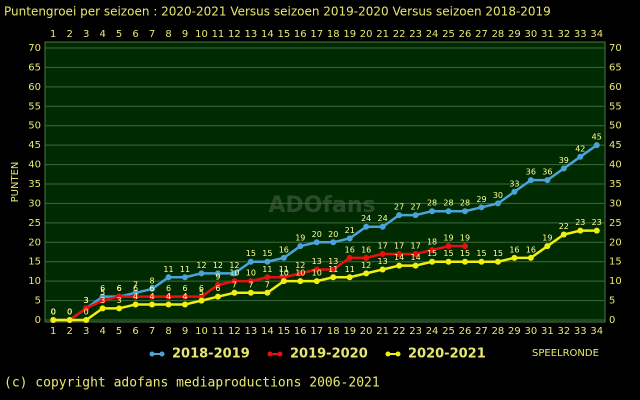 The height and width of the screenshot is (400, 640). Describe the element at coordinates (329, 354) in the screenshot. I see `legend-label: 2019-2020` at that location.